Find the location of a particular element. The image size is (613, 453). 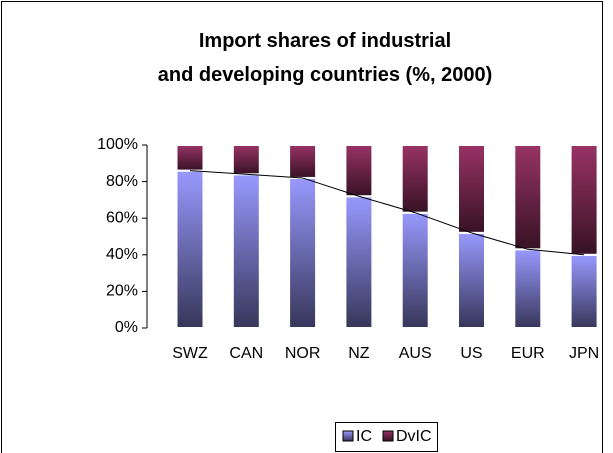

x-tick-label: US is located at coordinates (471, 353).